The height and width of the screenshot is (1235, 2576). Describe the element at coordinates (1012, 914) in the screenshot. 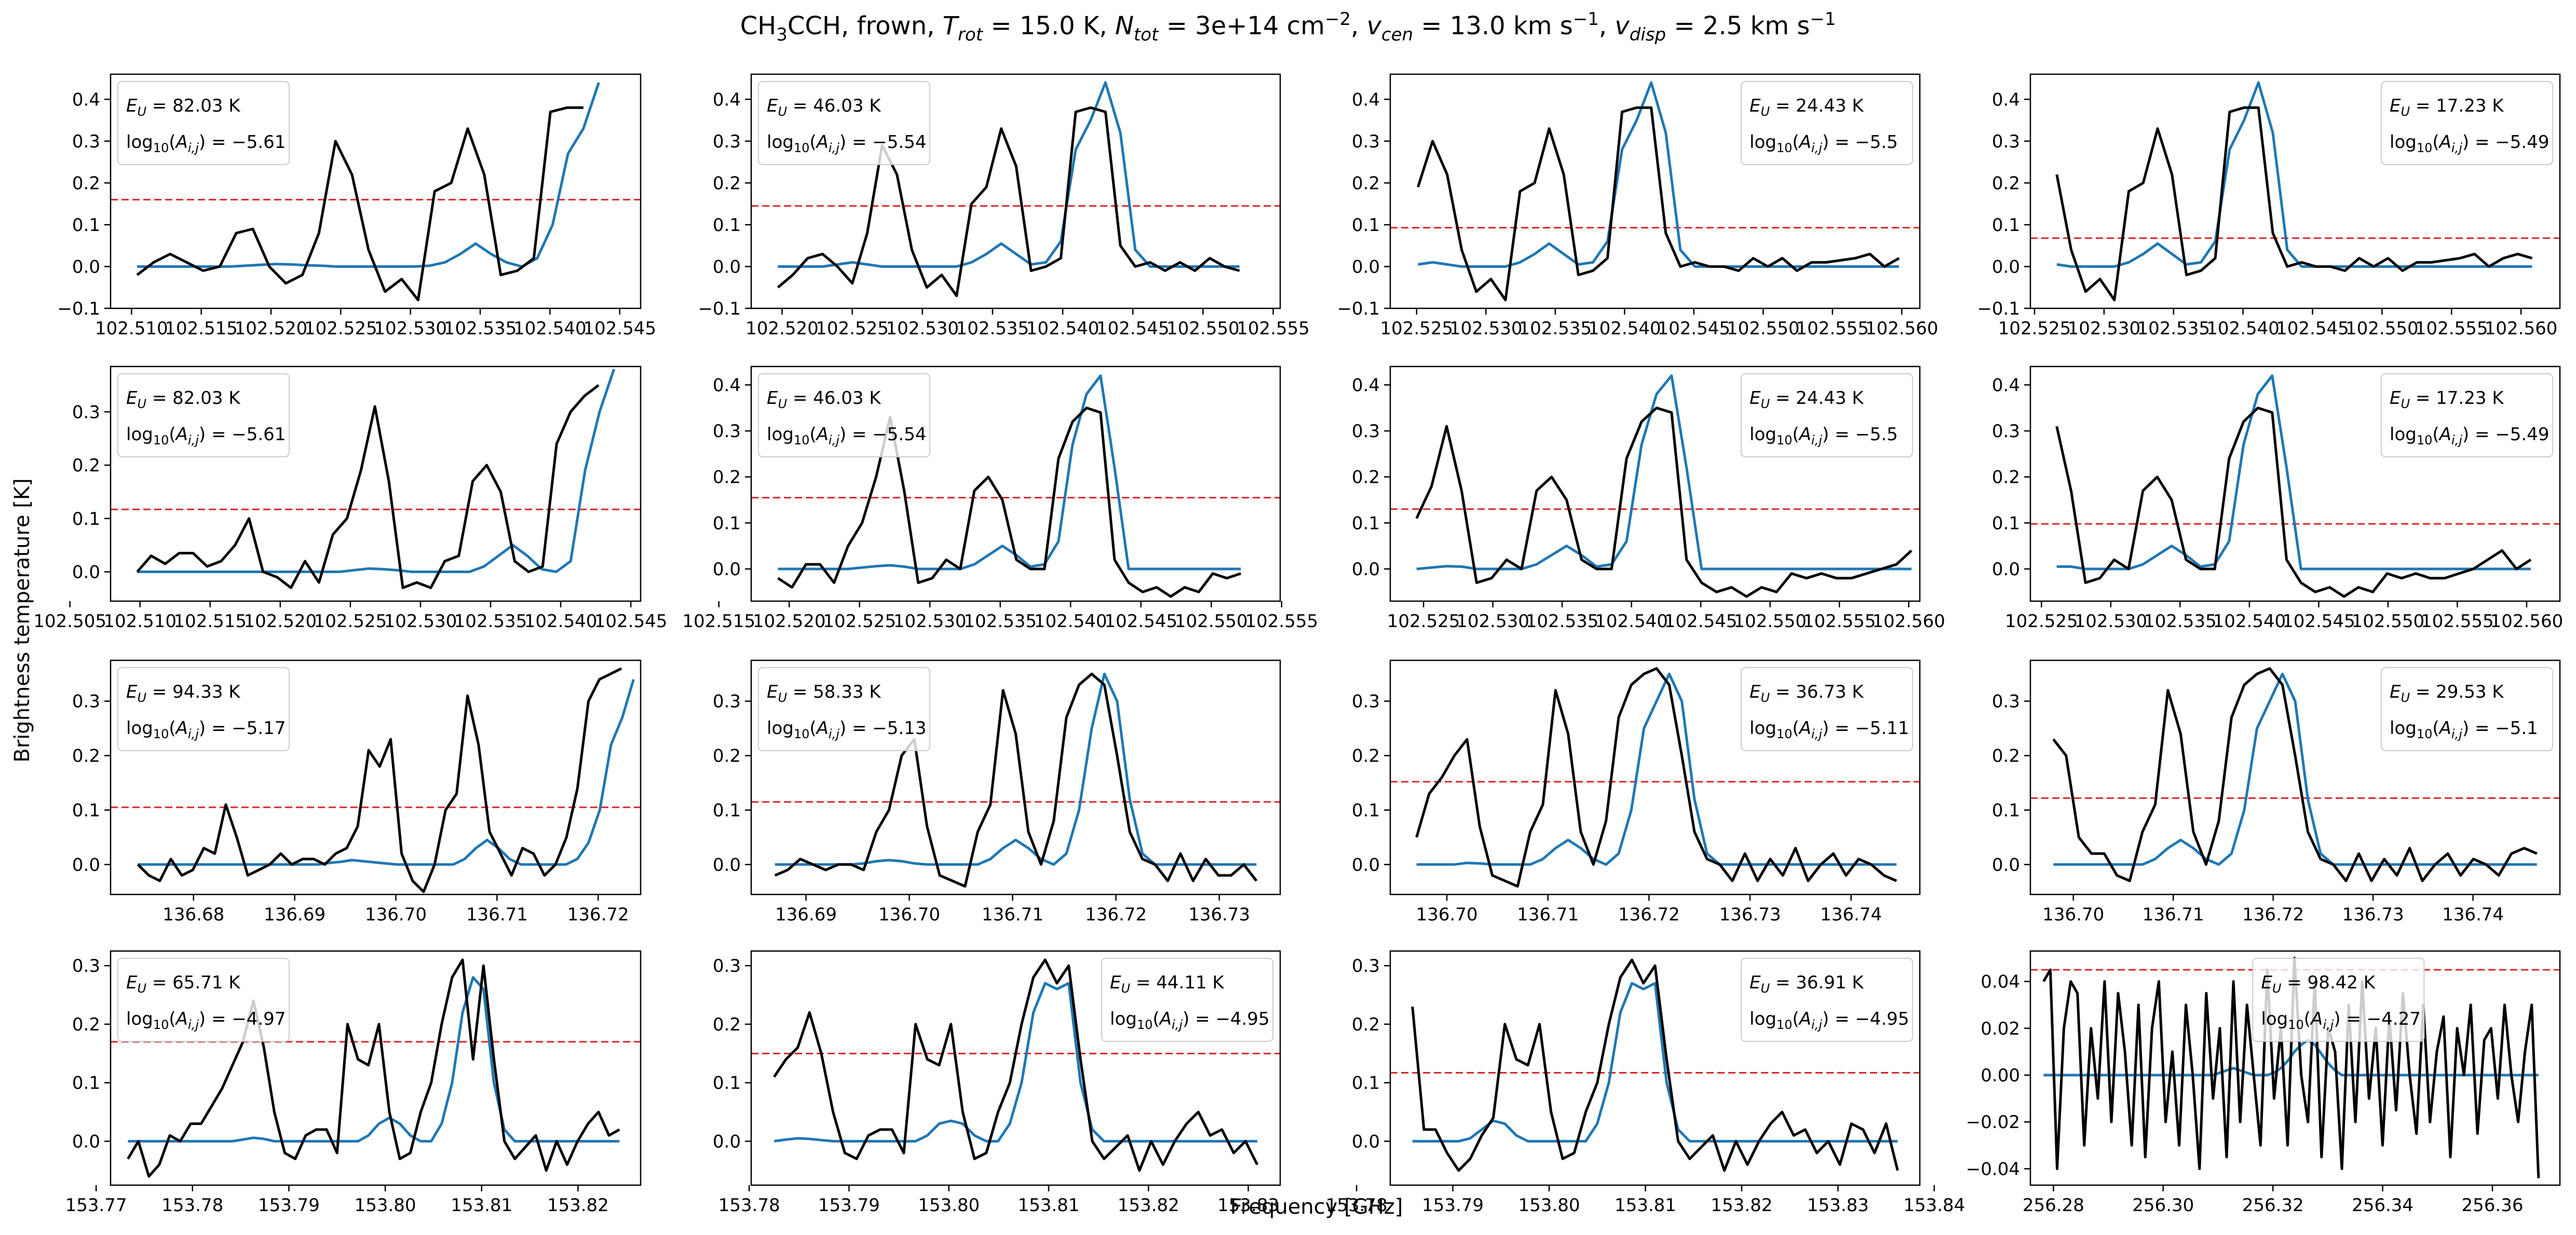

I see `x-tick-label: 136.71` at that location.